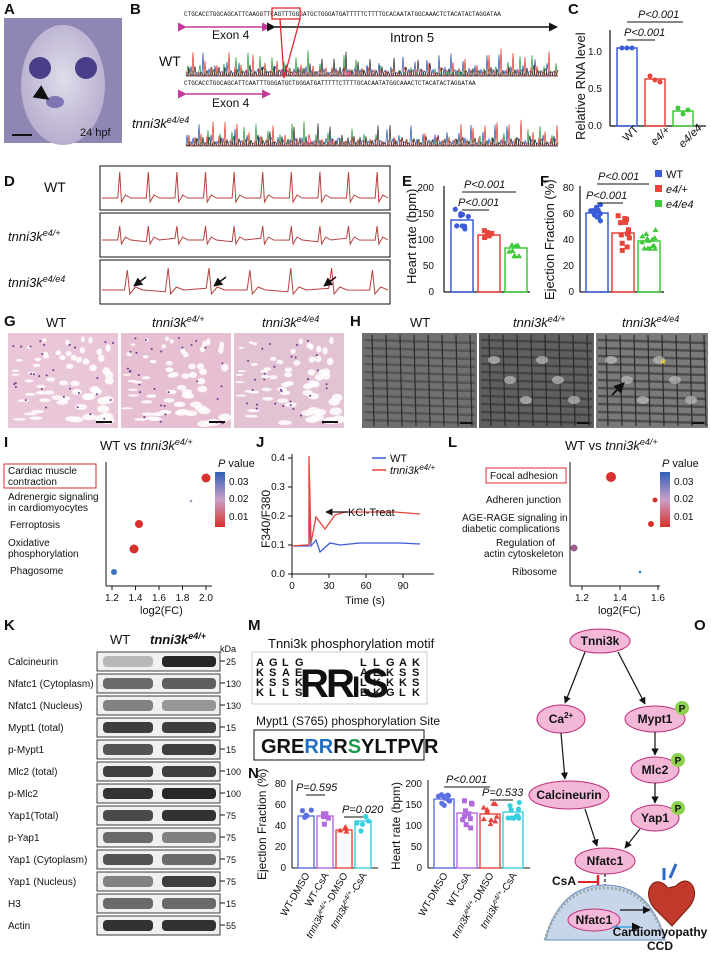 This screenshot has height=954, width=711. Describe the element at coordinates (278, 545) in the screenshot. I see `j-ytick: 0.1` at that location.